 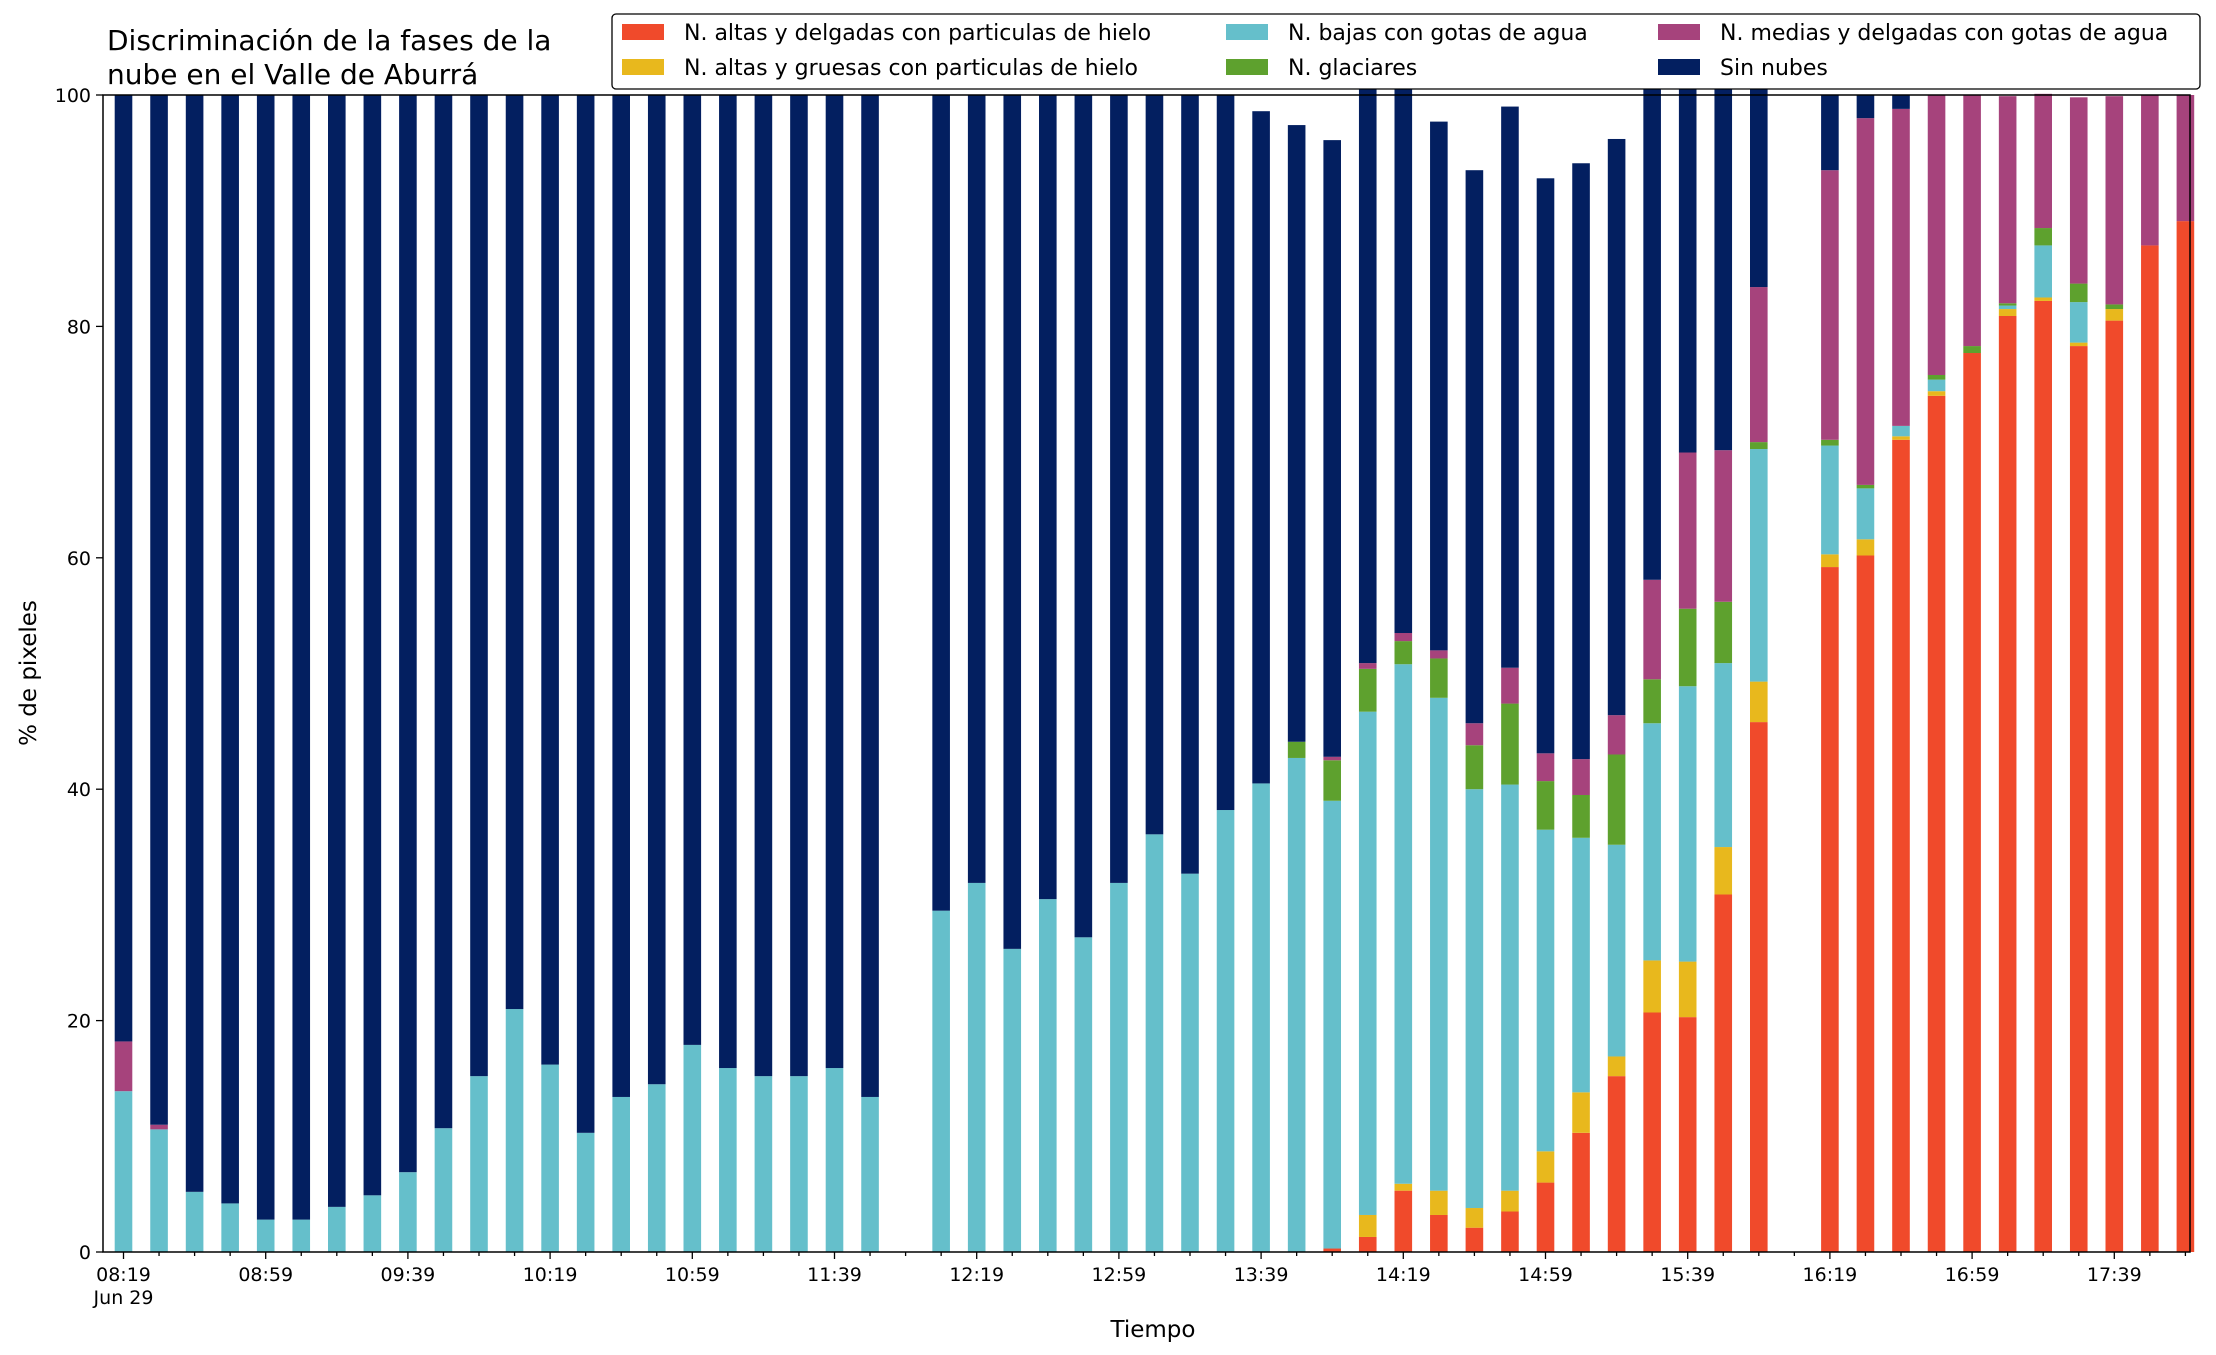 What do you see at coordinates (1545, 1275) in the screenshot?
I see `x-tick-label: 14:59` at bounding box center [1545, 1275].